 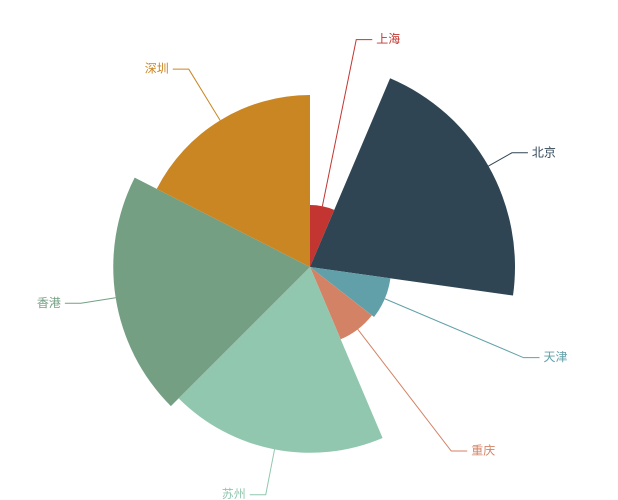 I want to click on slice-label: 北京, so click(x=544, y=152).